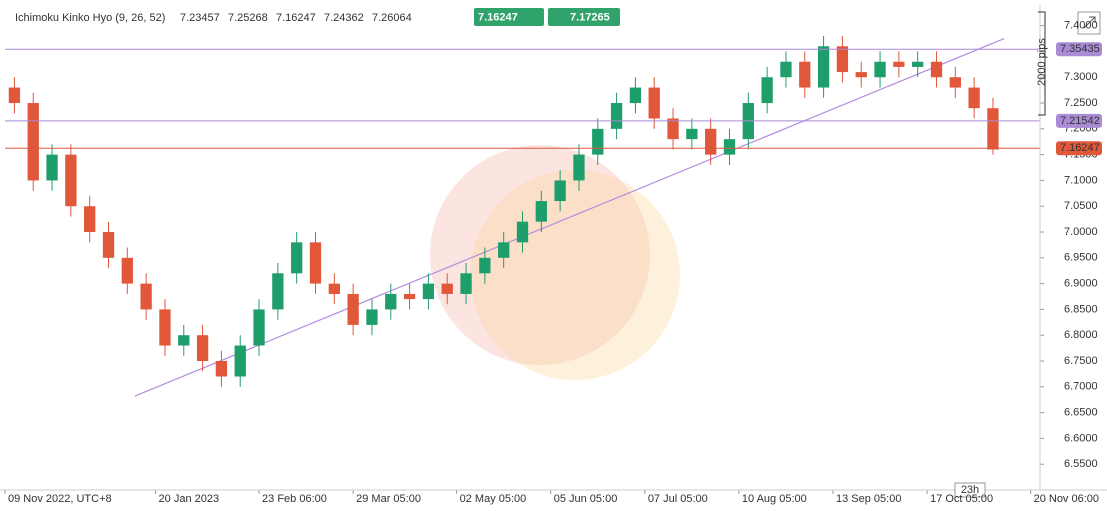 Image resolution: width=1107 pixels, height=511 pixels. What do you see at coordinates (498, 17) in the screenshot?
I see `sell-price: 7.16247` at bounding box center [498, 17].